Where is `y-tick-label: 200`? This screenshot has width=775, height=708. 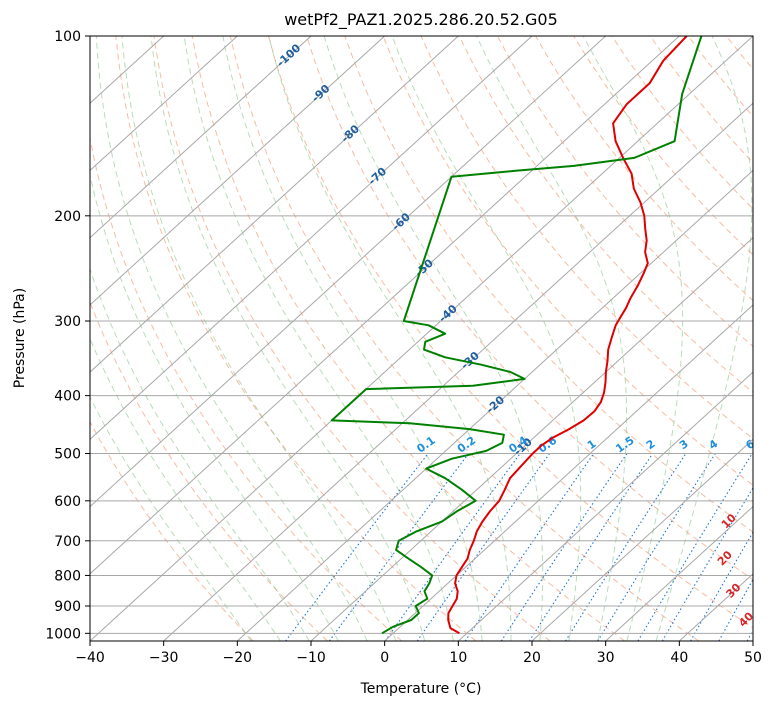 y-tick-label: 200 is located at coordinates (67, 217).